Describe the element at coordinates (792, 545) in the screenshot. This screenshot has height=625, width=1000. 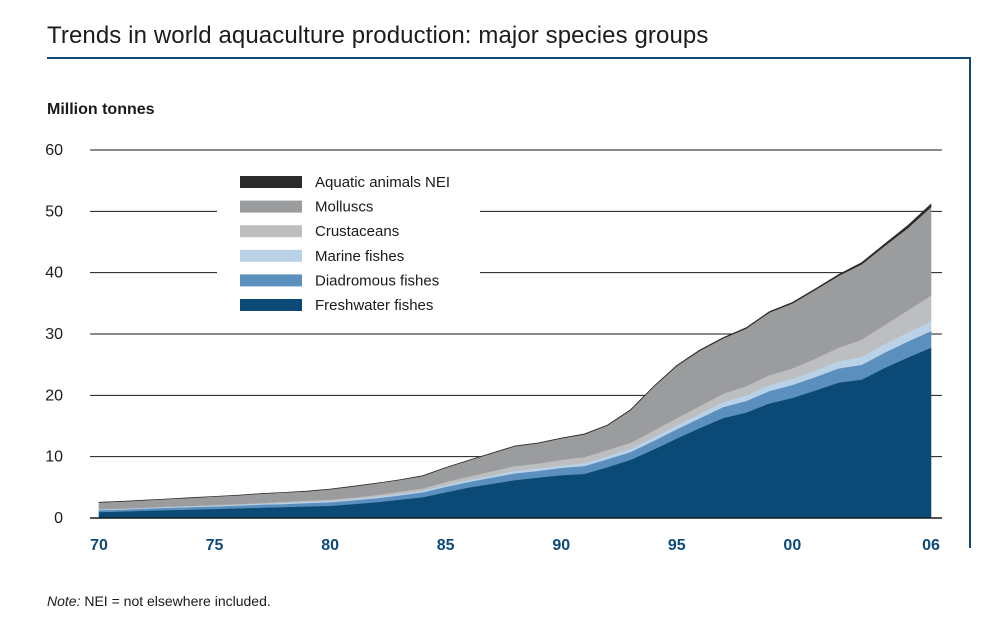
I see `x-tick-label-00: 00` at that location.